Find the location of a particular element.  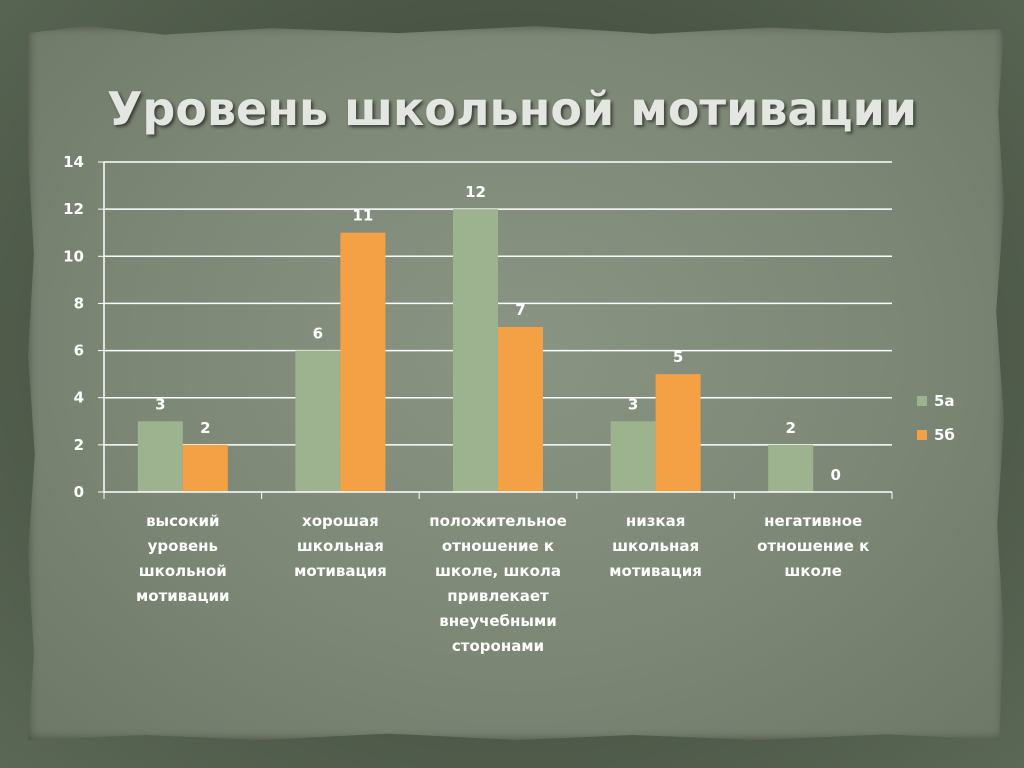

data-label: 6 is located at coordinates (318, 334).